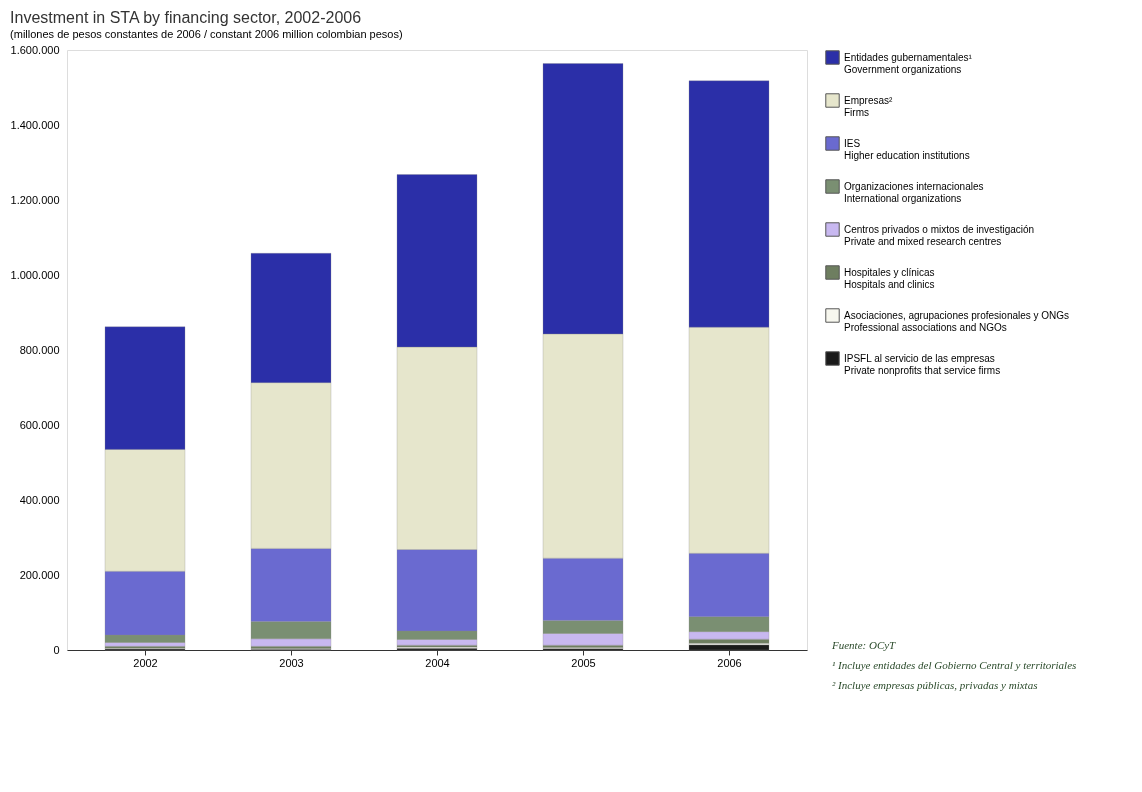 The height and width of the screenshot is (792, 1142). I want to click on x-tick-label: 2006, so click(729, 662).